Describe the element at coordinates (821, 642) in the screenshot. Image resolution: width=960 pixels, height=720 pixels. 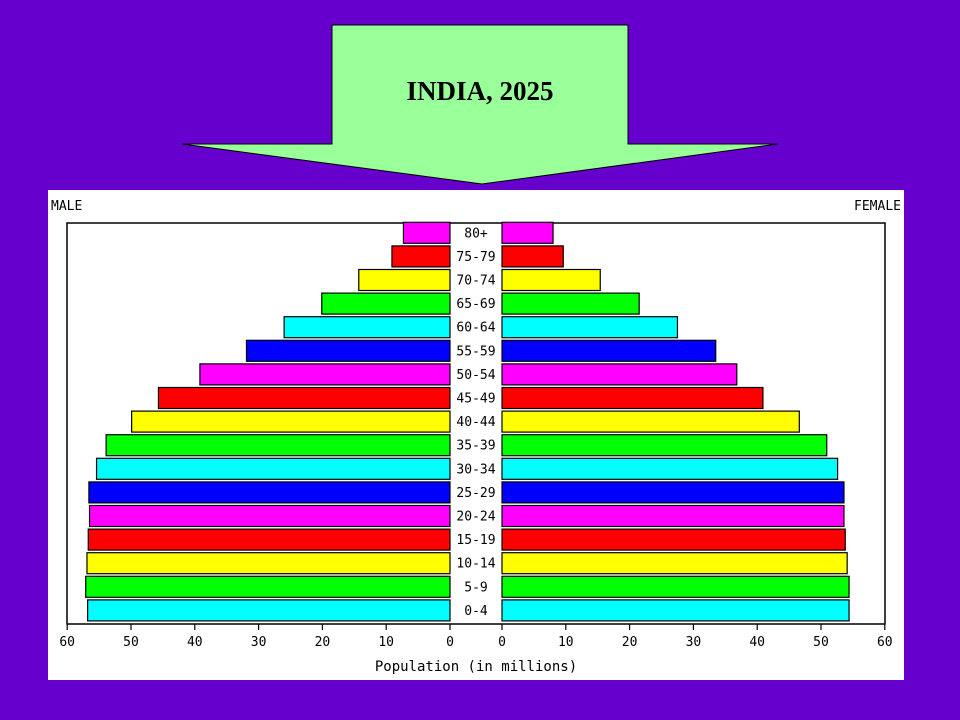
I see `female-tick-label: 50` at that location.